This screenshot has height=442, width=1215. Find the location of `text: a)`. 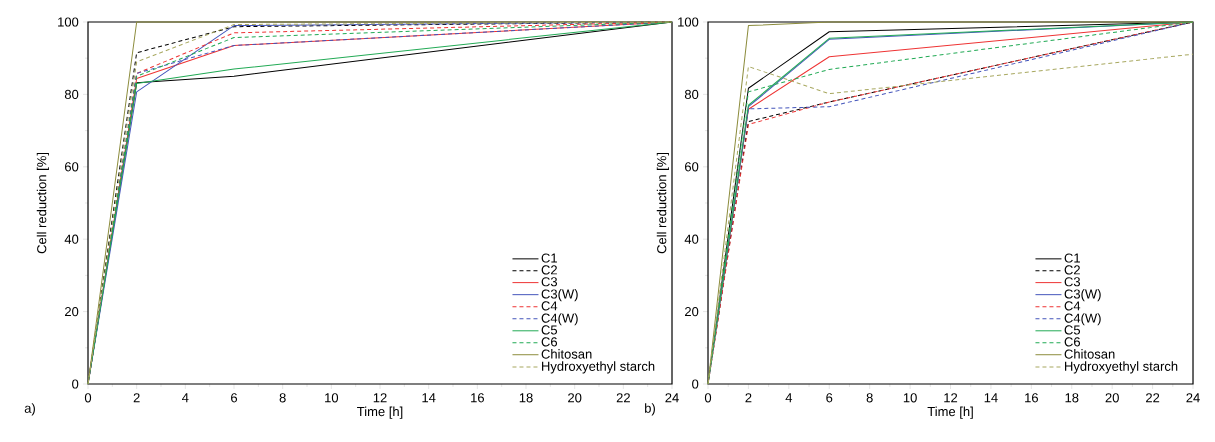

text: a) is located at coordinates (29, 409).